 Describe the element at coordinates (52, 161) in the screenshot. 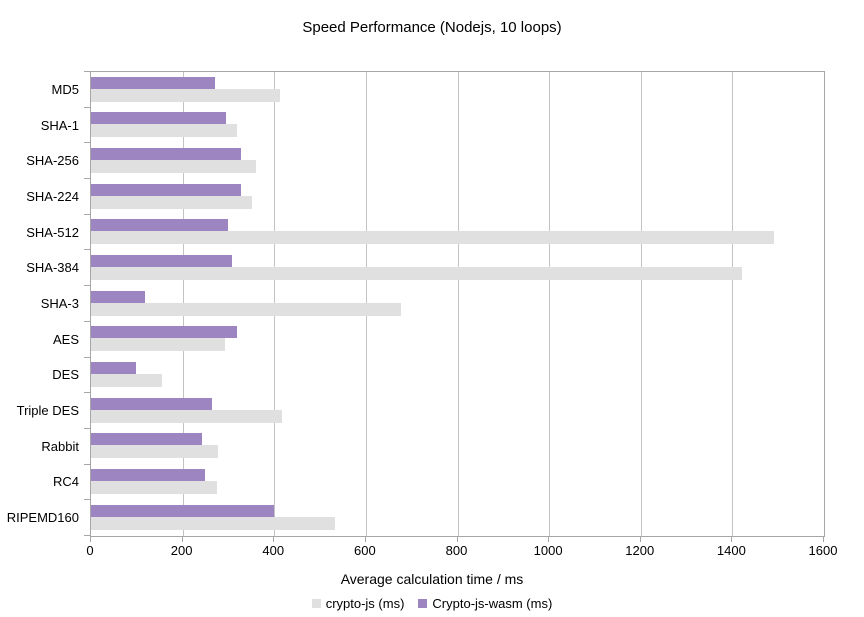

I see `y-axis-category-label: SHA-256` at that location.